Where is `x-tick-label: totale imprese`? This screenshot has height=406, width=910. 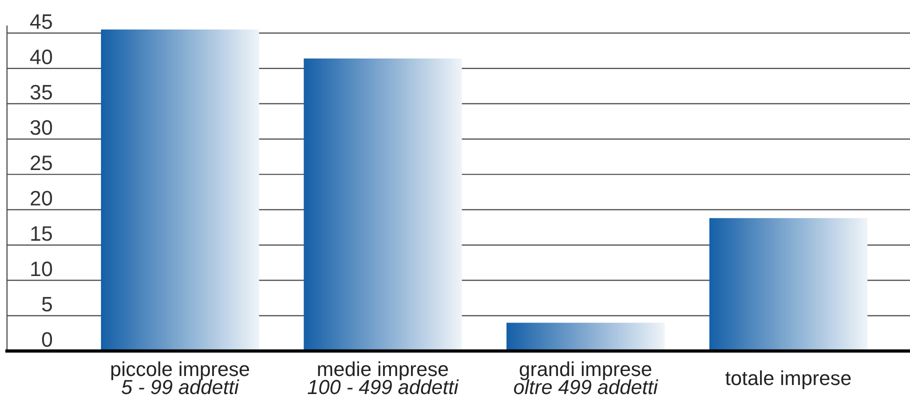 x-tick-label: totale imprese is located at coordinates (788, 380).